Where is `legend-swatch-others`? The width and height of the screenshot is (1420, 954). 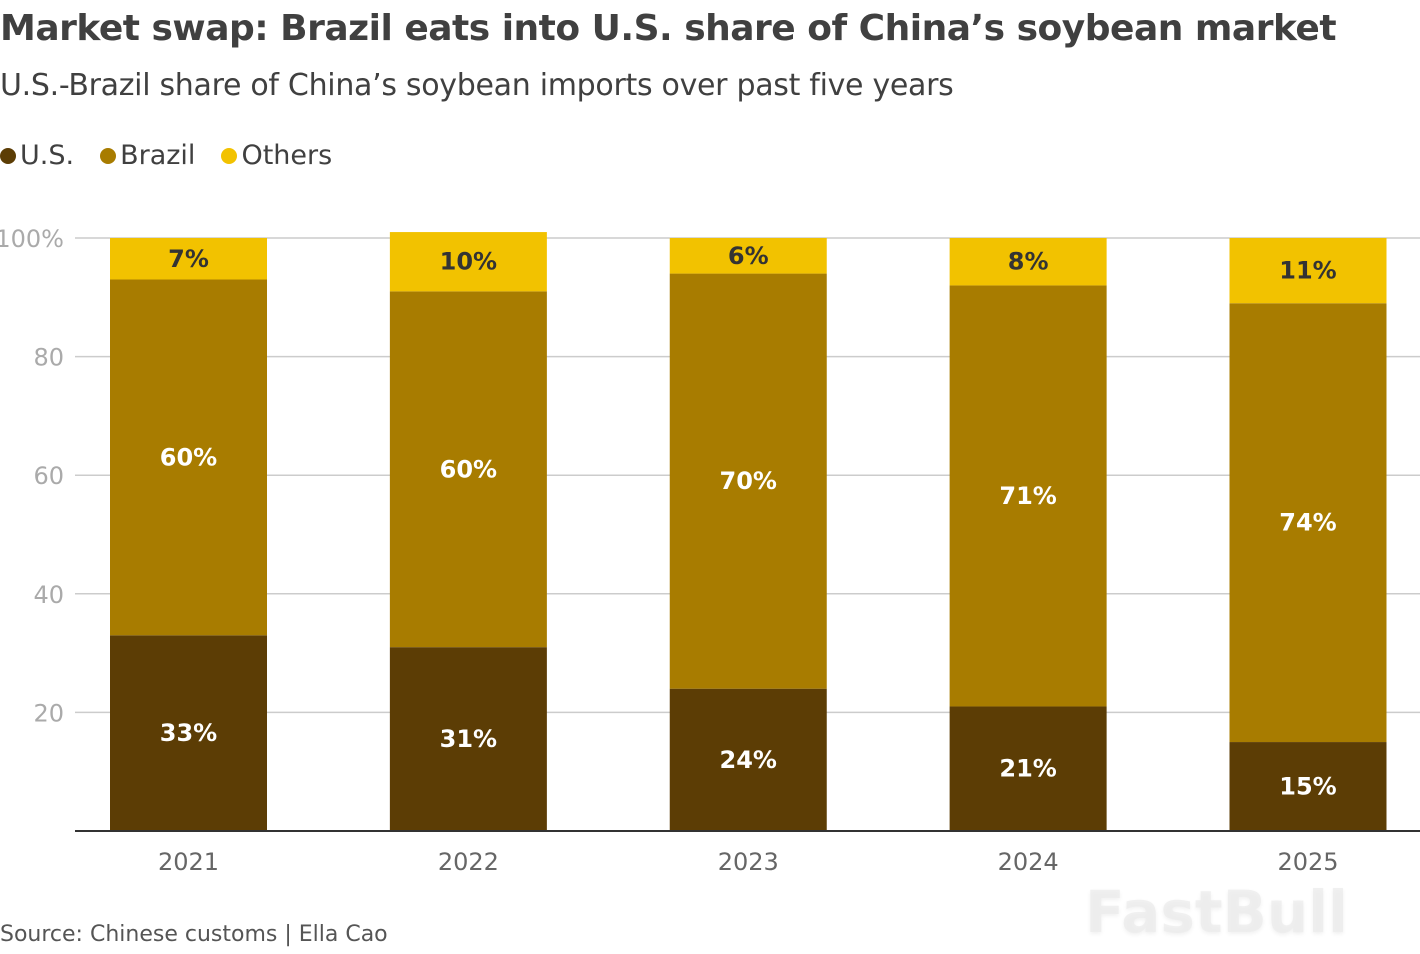
legend-swatch-others is located at coordinates (229, 155).